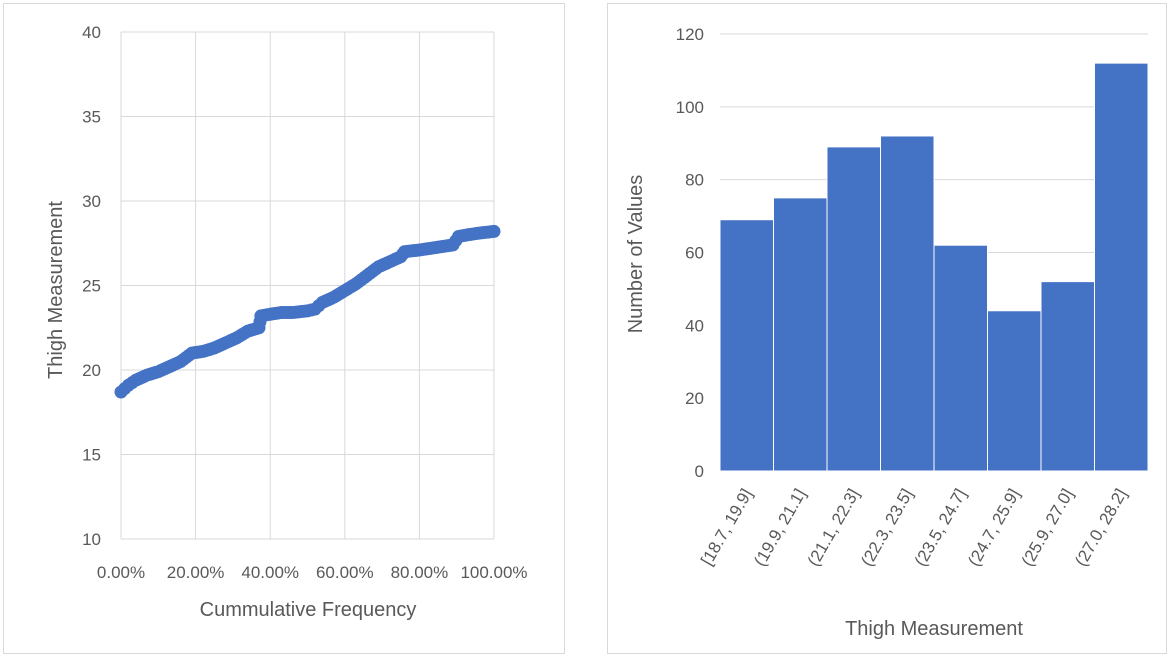 Image resolution: width=1170 pixels, height=659 pixels. Describe the element at coordinates (934, 629) in the screenshot. I see `x-axis-title: Thigh Measurement` at that location.